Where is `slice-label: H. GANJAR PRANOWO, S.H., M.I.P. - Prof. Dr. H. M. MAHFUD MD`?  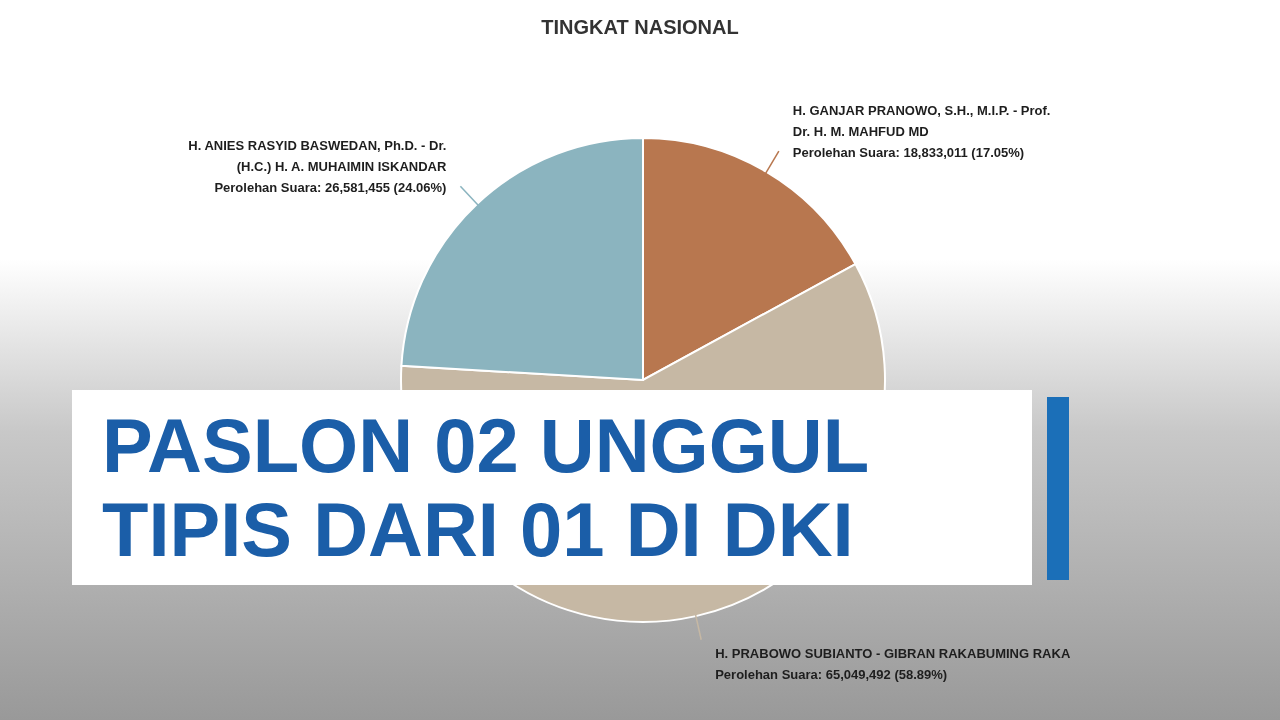
slice-label: H. GANJAR PRANOWO, S.H., M.I.P. - Prof. Dr. H. M. MAHFUD MD is located at coordinates (921, 121).